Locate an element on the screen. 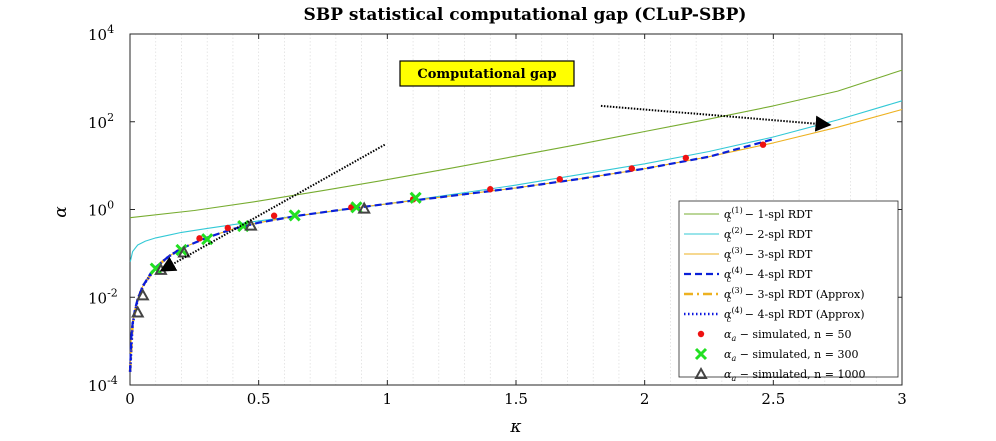 The width and height of the screenshot is (996, 441). x-tick-label: 3 is located at coordinates (902, 399).